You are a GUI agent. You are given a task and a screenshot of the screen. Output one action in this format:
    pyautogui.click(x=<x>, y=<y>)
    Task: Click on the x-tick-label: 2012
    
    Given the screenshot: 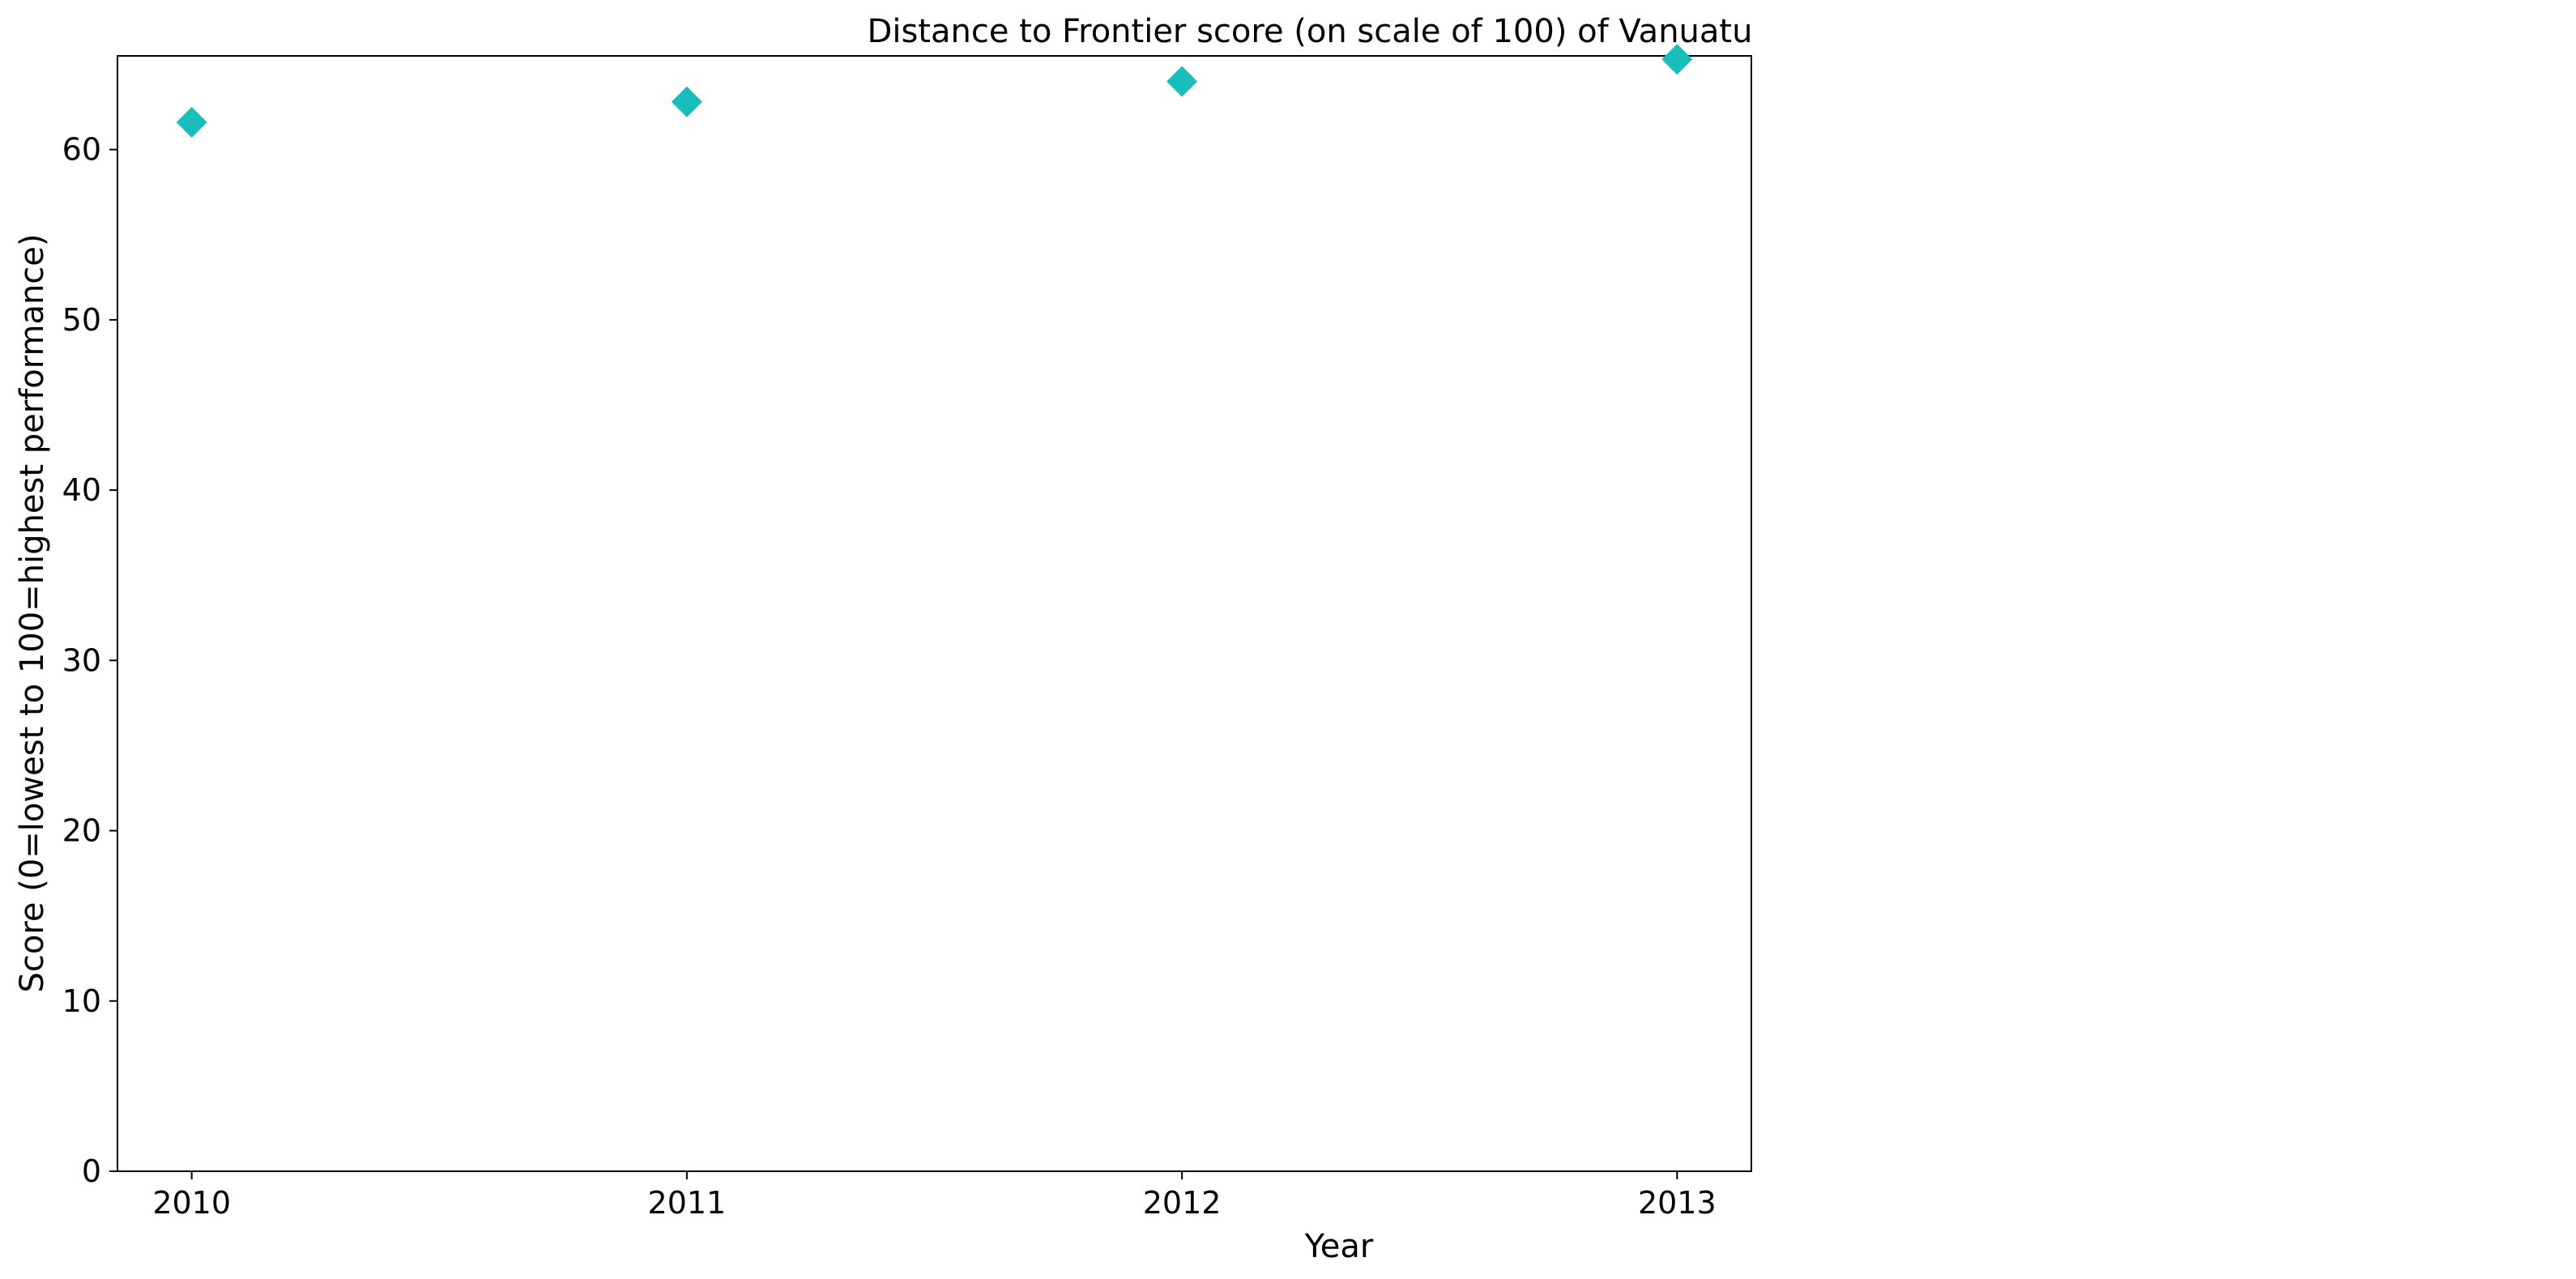 What is the action you would take?
    pyautogui.click(x=1182, y=1203)
    